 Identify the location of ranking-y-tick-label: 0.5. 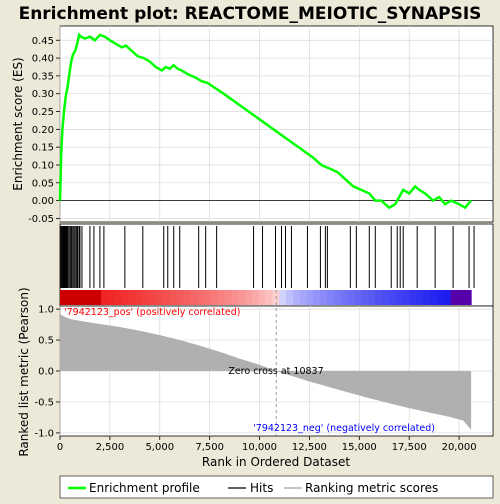
(46, 341).